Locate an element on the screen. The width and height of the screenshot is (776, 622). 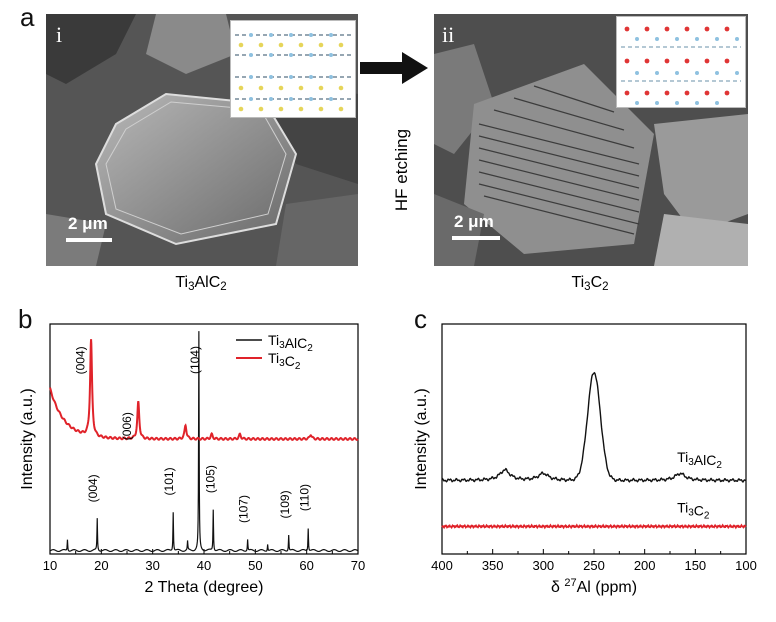
series-label-ti3alc2: Ti3AlC2 is located at coordinates (699, 460).